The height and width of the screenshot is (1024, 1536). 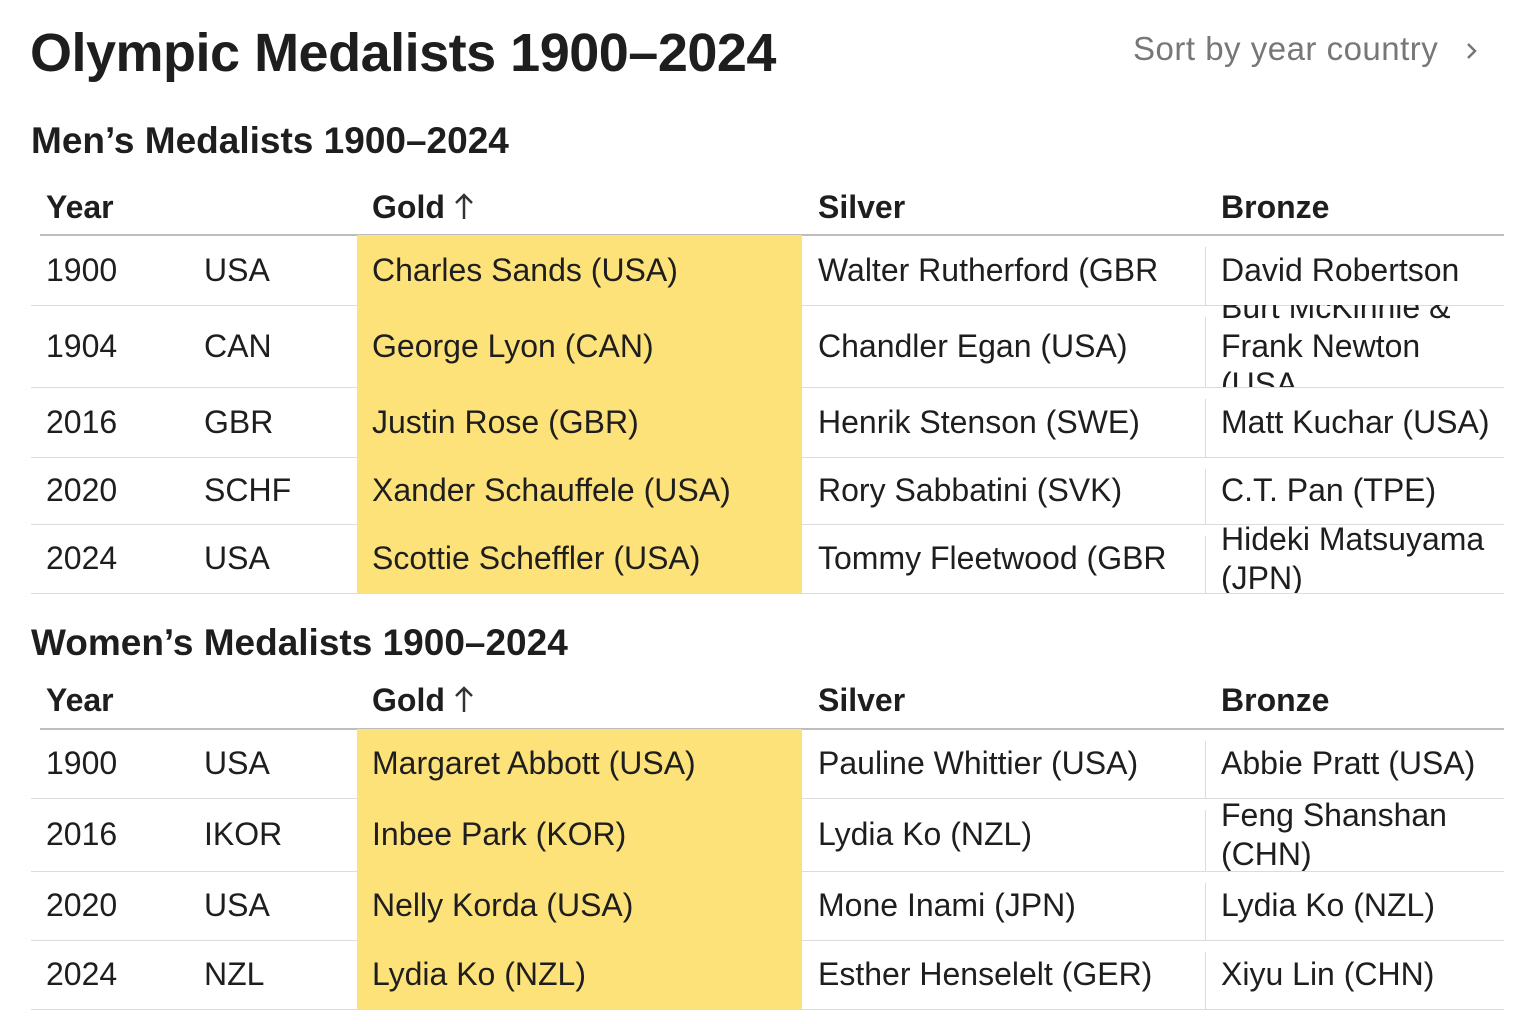 I want to click on table-cell: C.T. Pan (TPE), so click(x=1329, y=490).